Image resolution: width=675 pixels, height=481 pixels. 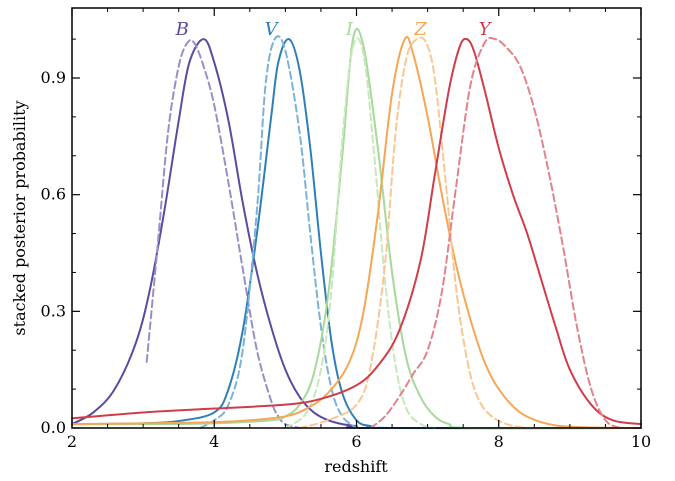 I want to click on y-tick-label: 0.6, so click(x=53, y=194).